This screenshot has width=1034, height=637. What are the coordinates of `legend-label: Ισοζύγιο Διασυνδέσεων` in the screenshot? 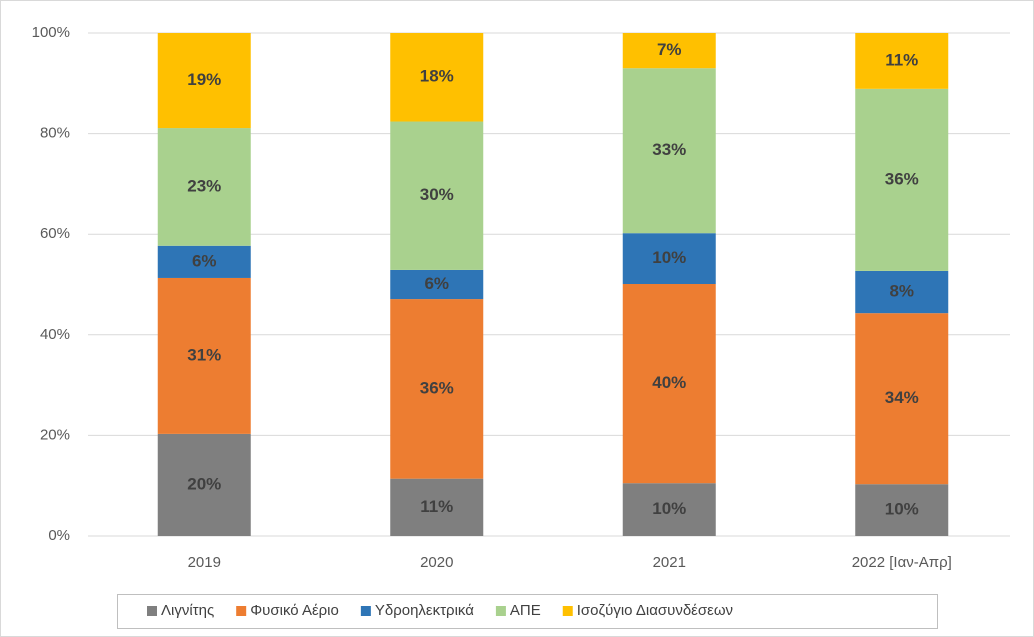 It's located at (655, 610).